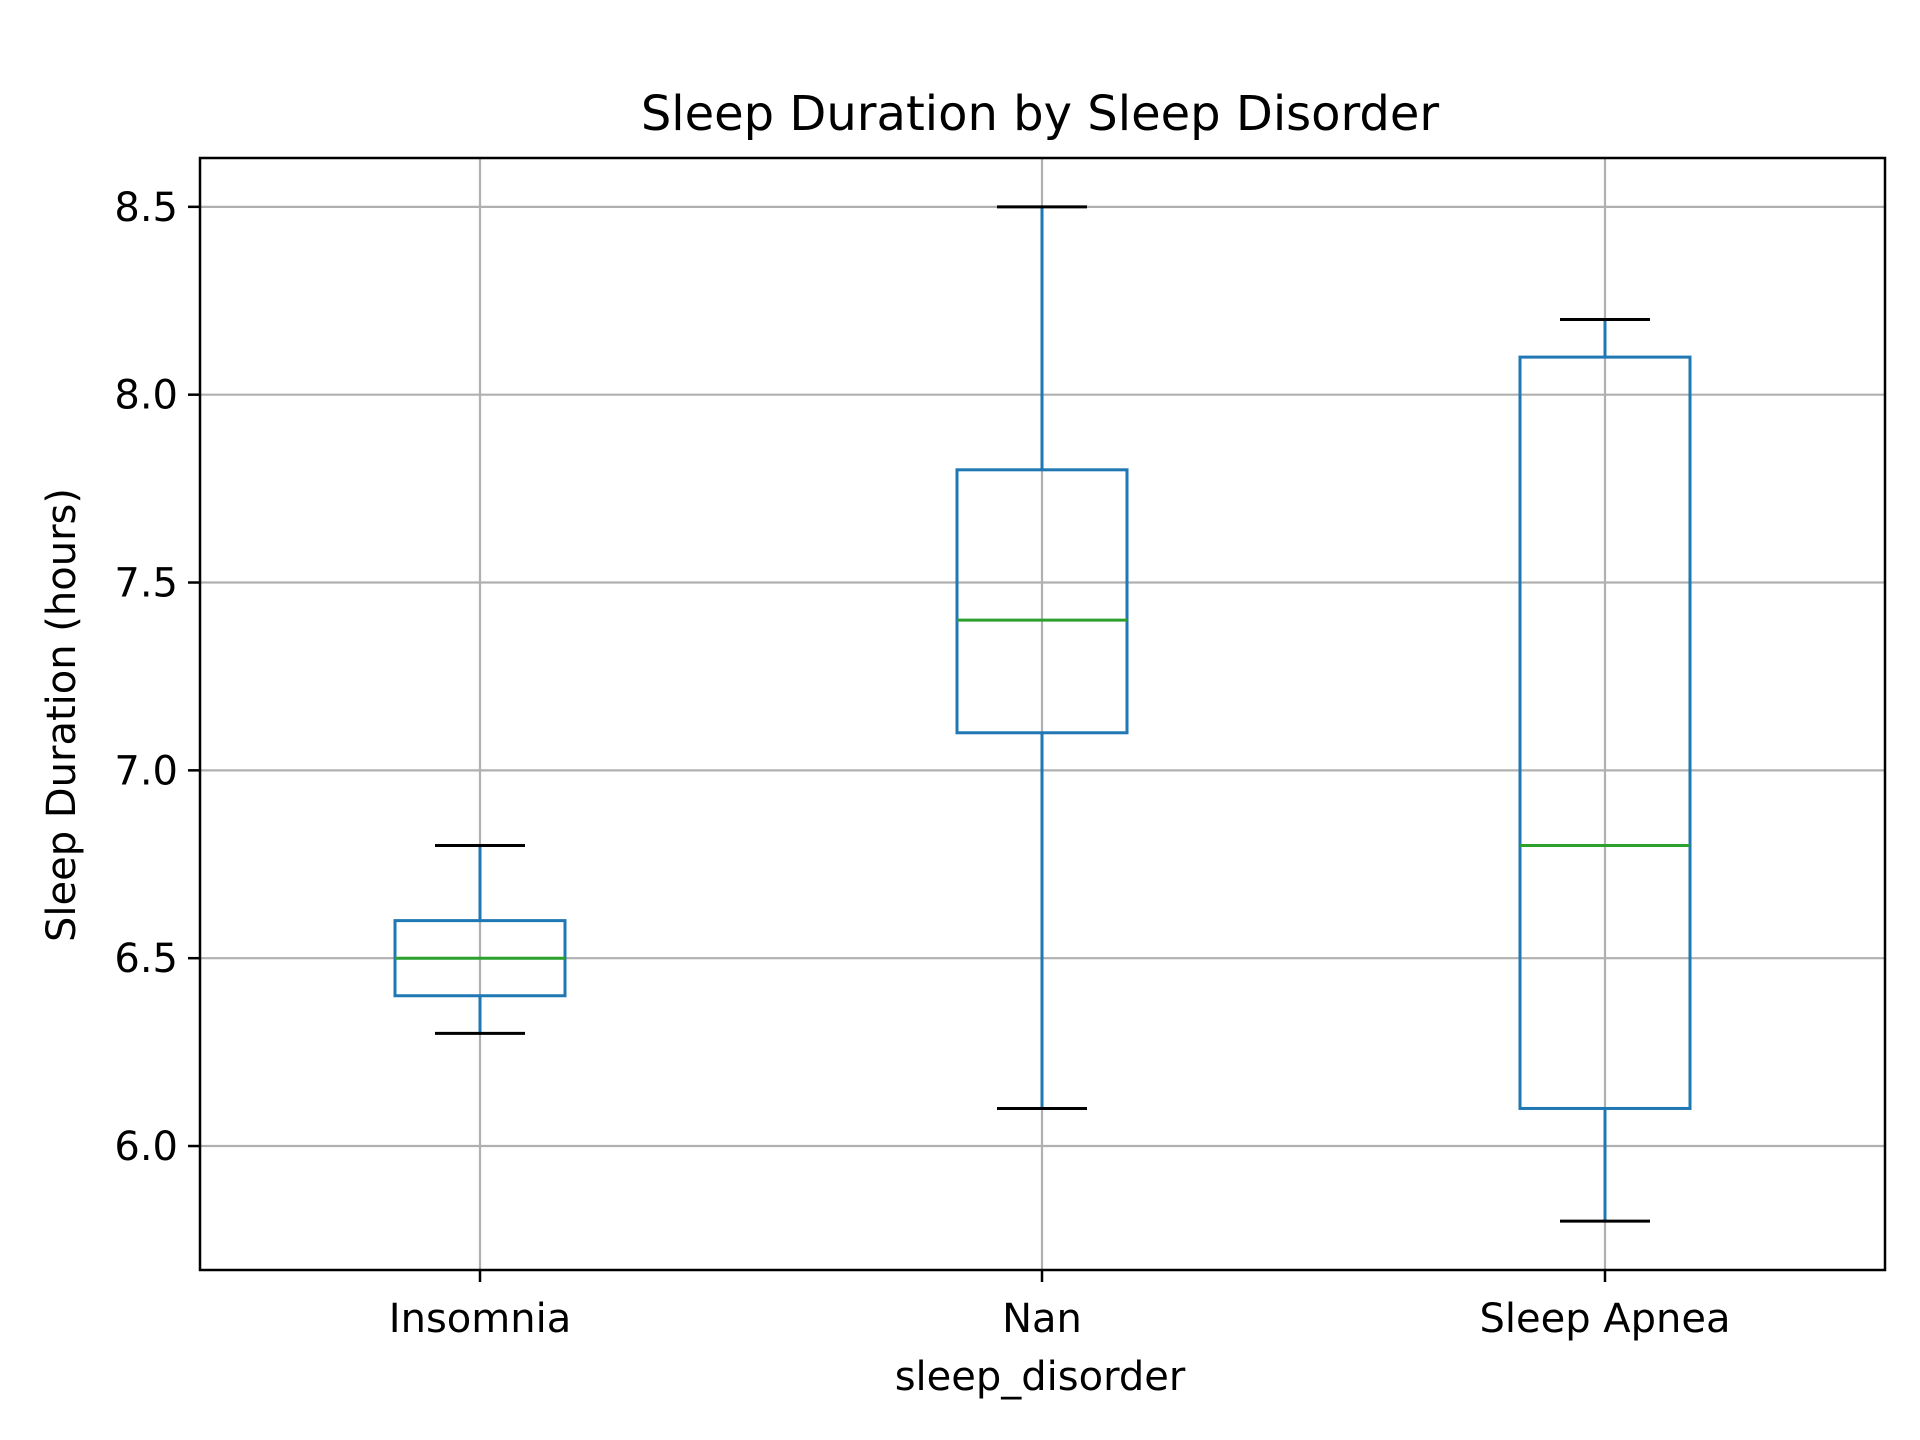 Image resolution: width=1920 pixels, height=1440 pixels. I want to click on x-tick-label: Sleep Apnea, so click(1604, 1319).